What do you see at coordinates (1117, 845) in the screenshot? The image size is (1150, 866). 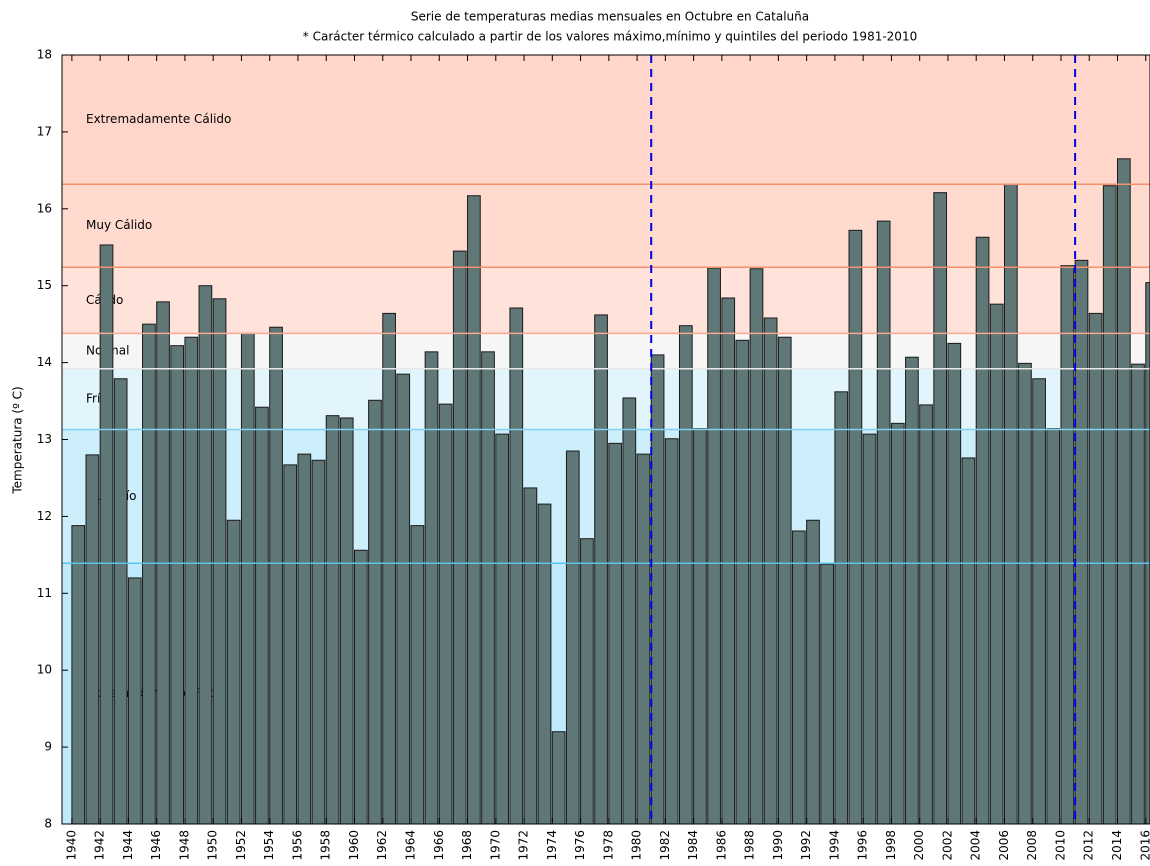 I see `x-tick-label: 2014` at bounding box center [1117, 845].